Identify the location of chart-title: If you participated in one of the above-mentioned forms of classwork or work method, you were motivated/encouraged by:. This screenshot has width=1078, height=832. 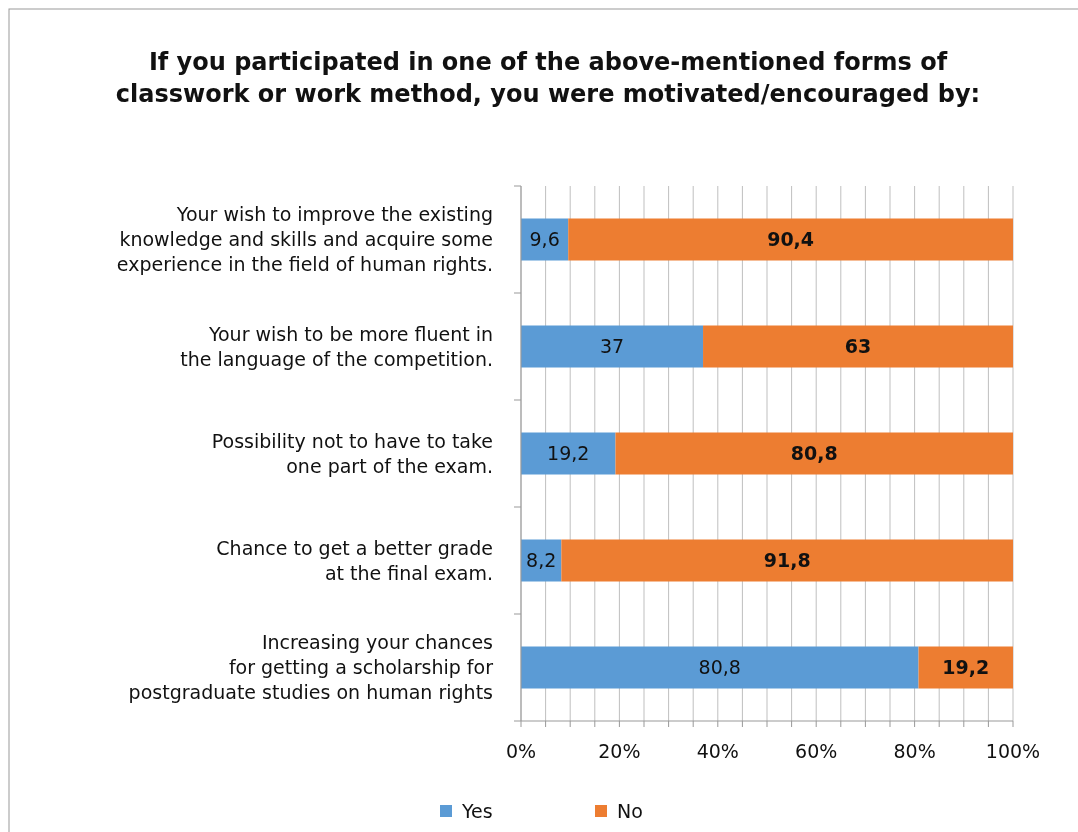
(548, 78).